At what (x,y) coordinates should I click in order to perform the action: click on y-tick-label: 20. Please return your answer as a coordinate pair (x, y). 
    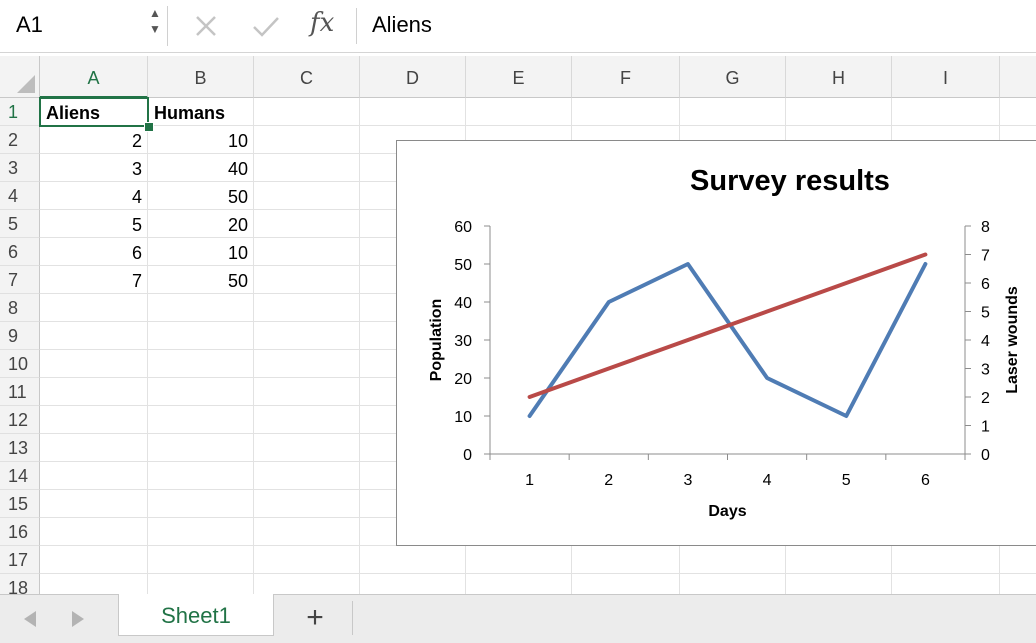
    Looking at the image, I should click on (463, 379).